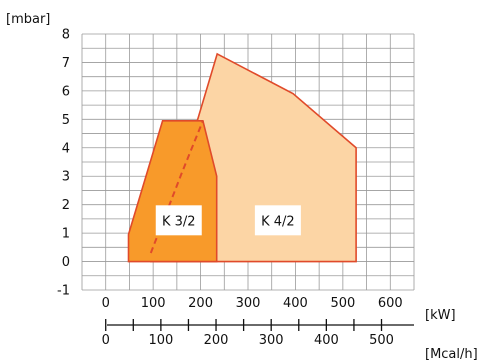  Describe the element at coordinates (390, 303) in the screenshot. I see `kw-tick-label: 600` at that location.